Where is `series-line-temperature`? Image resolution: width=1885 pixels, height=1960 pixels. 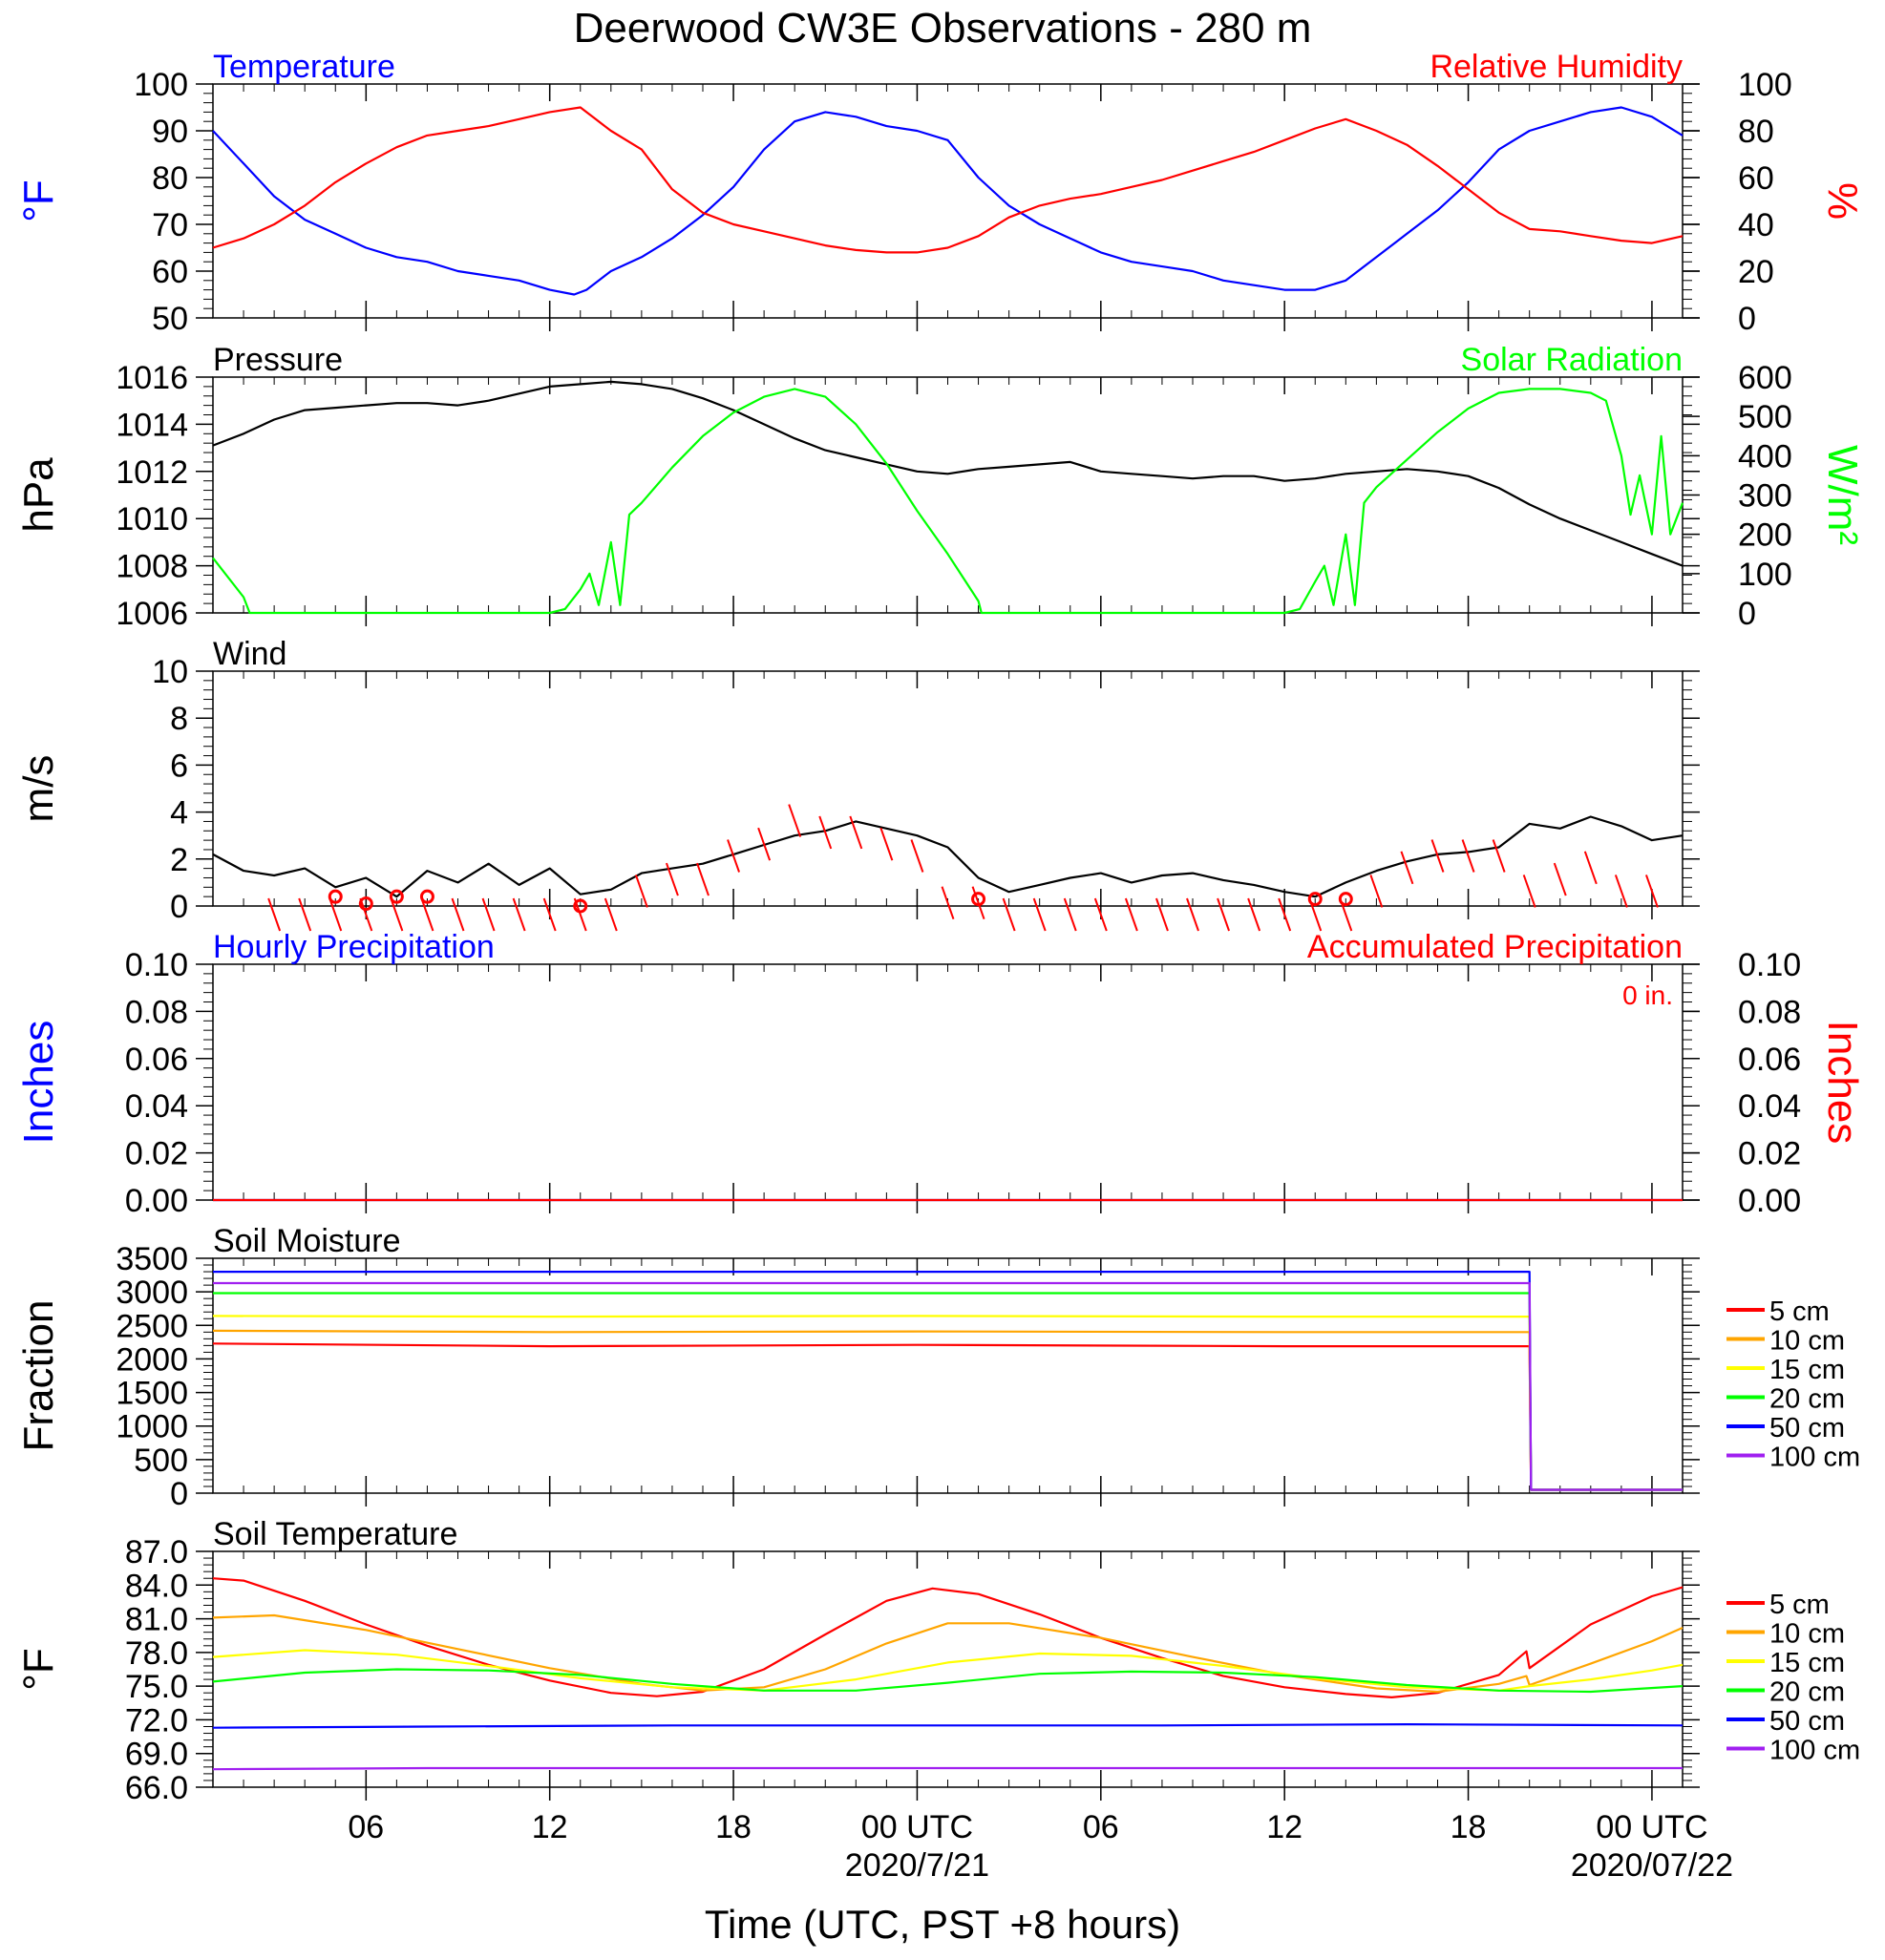 series-line-temperature is located at coordinates (948, 201).